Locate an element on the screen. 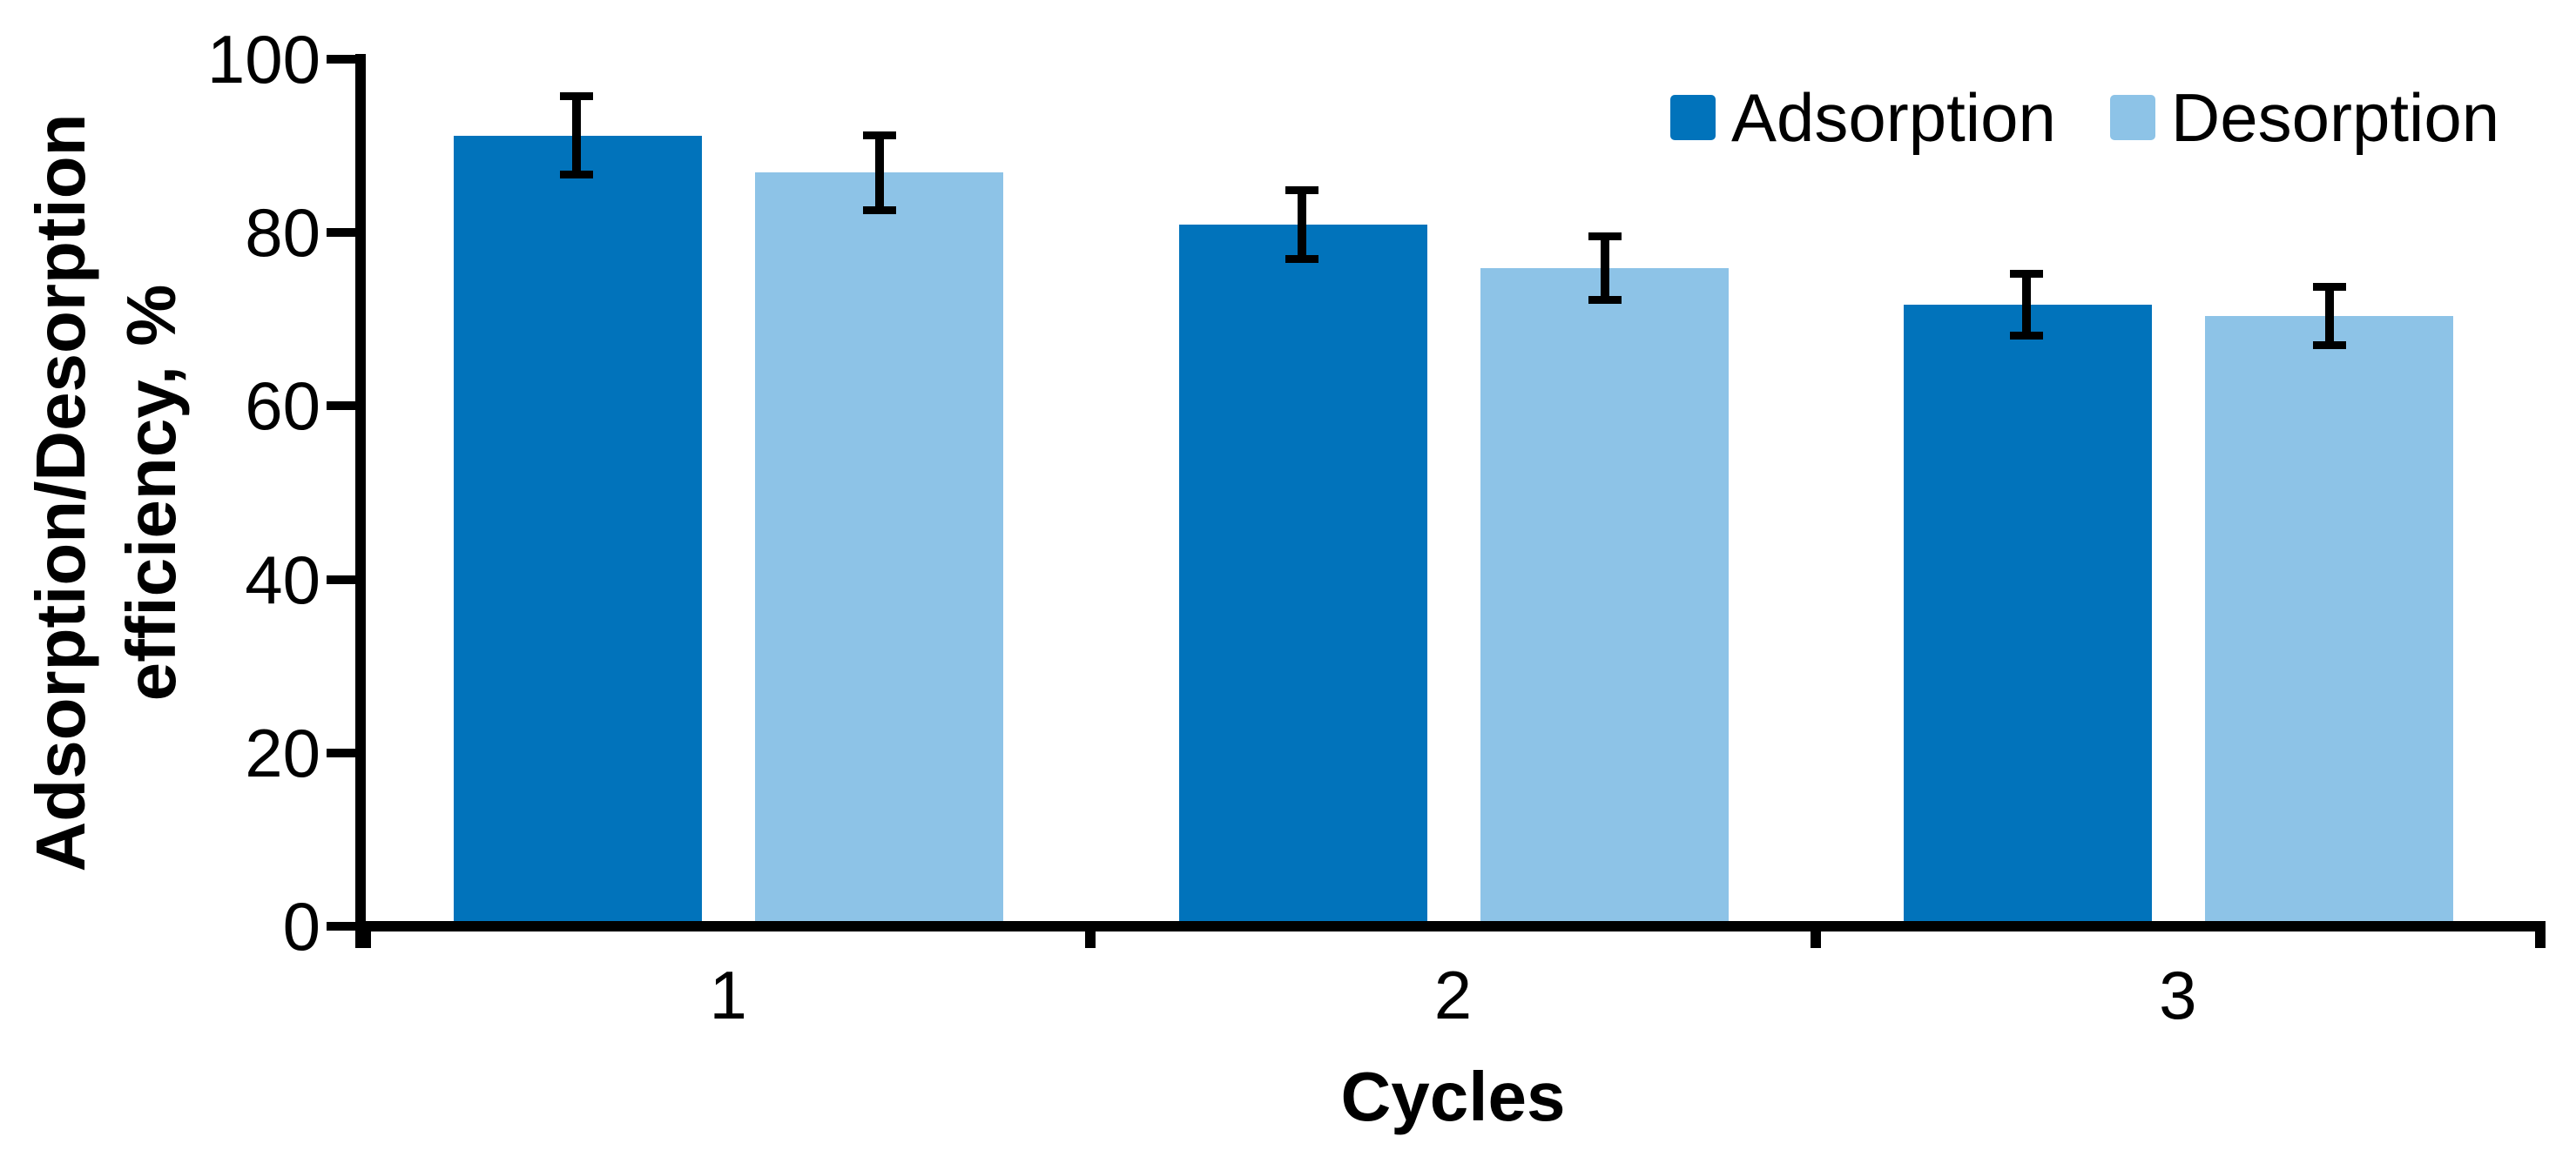 The height and width of the screenshot is (1150, 2576). y-tick-label-40: 40 is located at coordinates (282, 579).